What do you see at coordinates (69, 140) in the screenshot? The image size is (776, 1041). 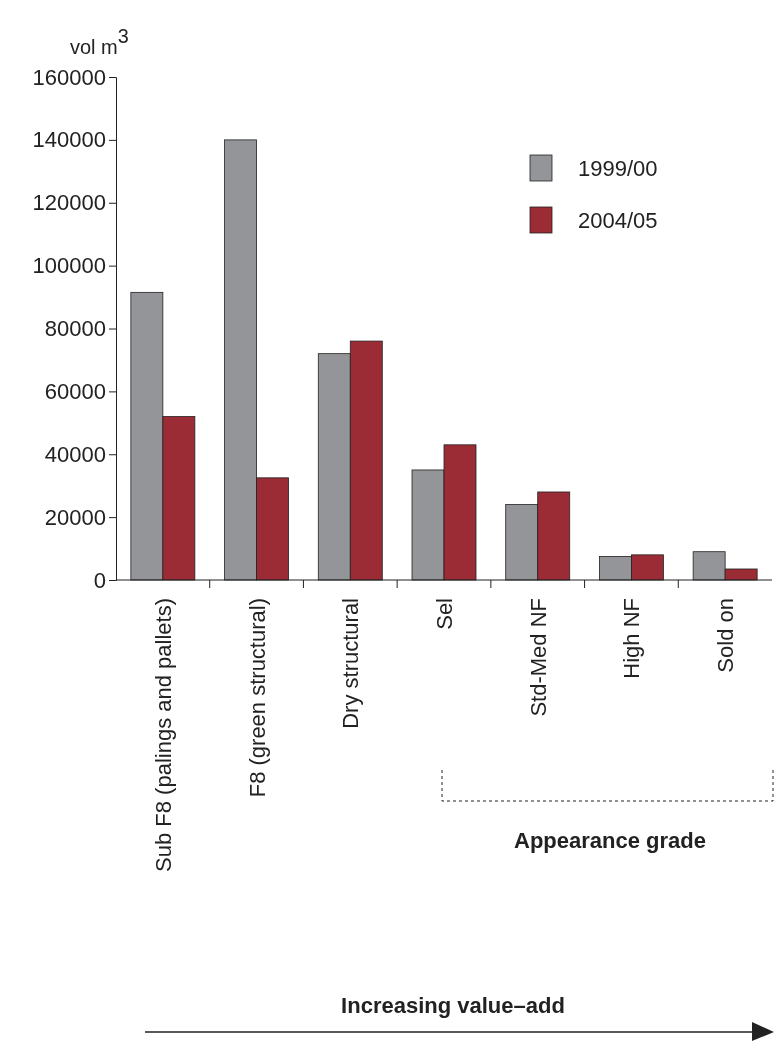 I see `y-tick-label: 140000` at bounding box center [69, 140].